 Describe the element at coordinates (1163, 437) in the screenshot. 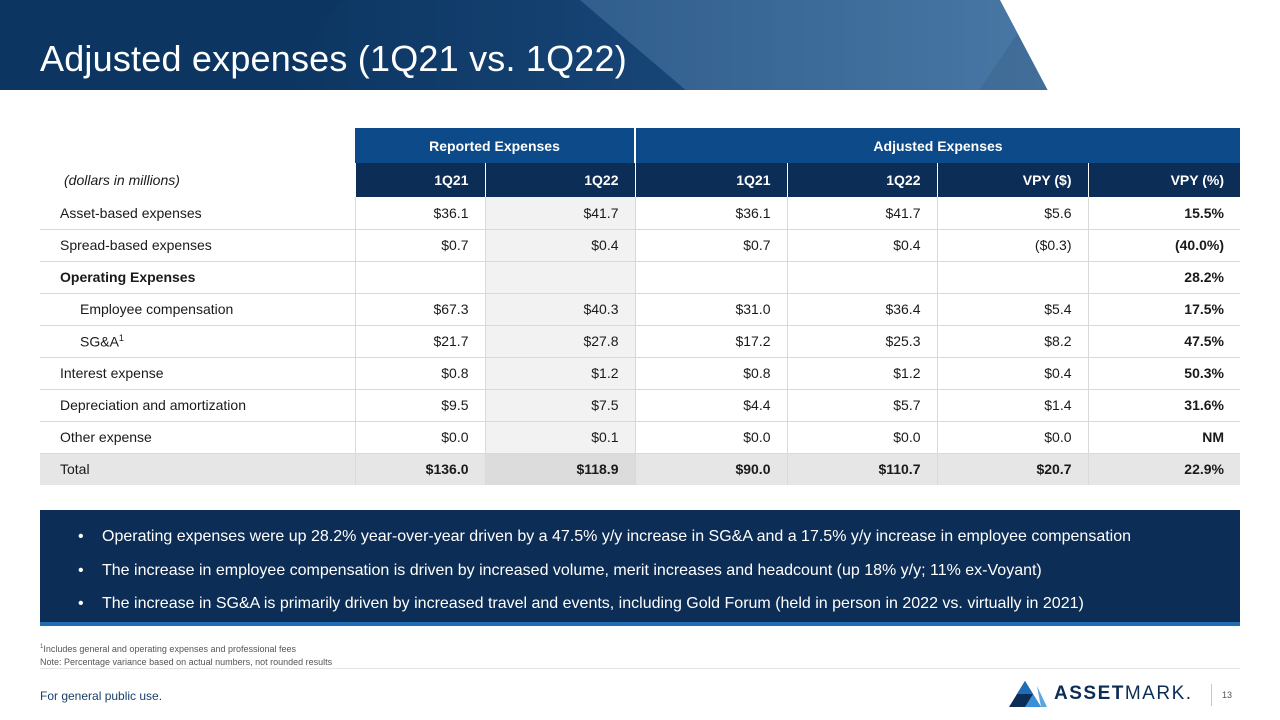

I see `table-cell: NM` at that location.